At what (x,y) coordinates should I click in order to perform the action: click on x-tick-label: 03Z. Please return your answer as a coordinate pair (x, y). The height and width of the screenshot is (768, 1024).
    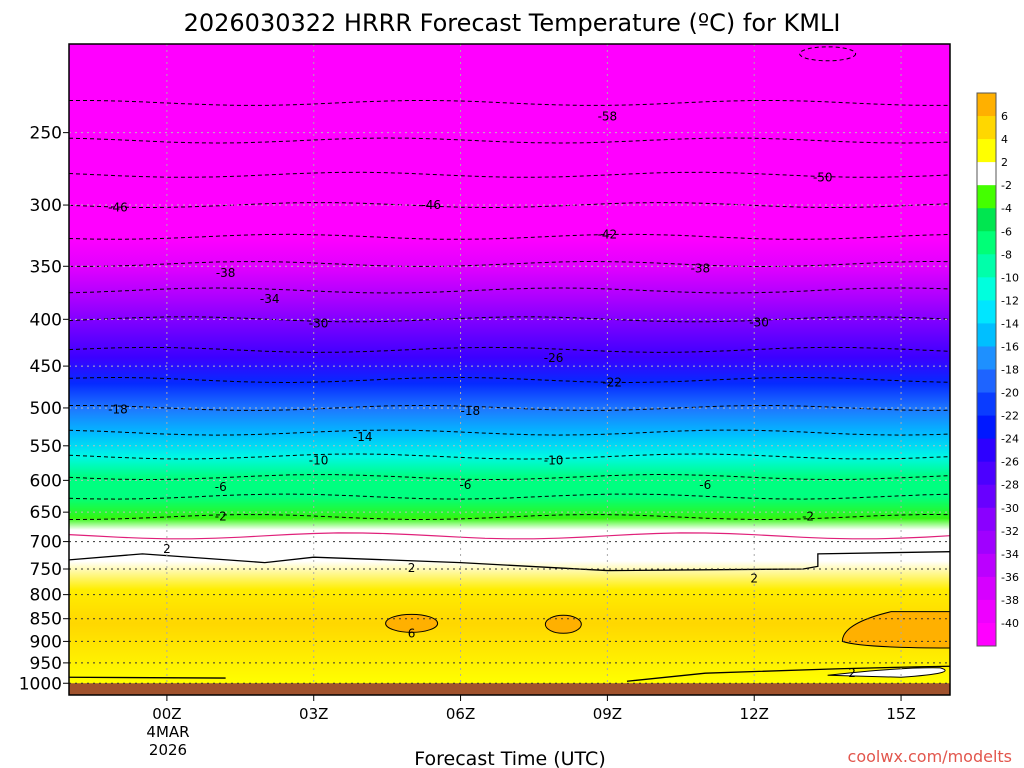
    Looking at the image, I should click on (313, 714).